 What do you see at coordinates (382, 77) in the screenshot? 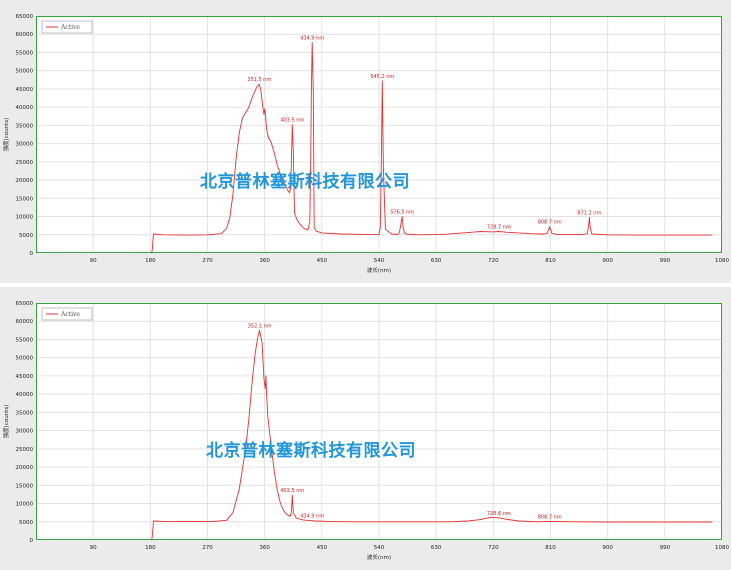
I see `peak-label: 545.2 nm` at bounding box center [382, 77].